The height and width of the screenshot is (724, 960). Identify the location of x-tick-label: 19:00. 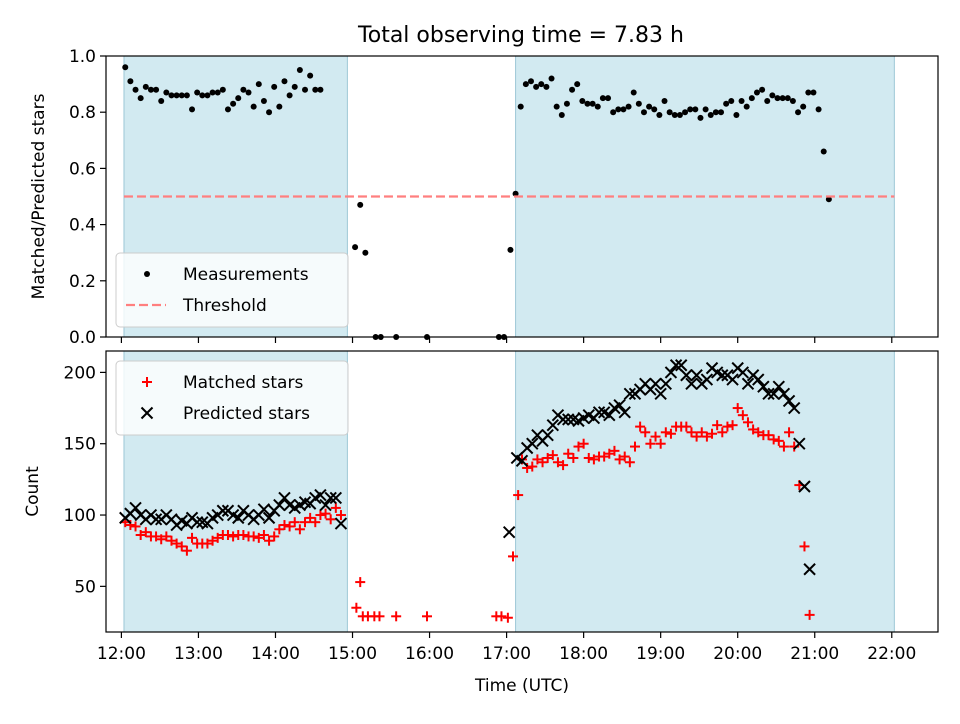
(660, 654).